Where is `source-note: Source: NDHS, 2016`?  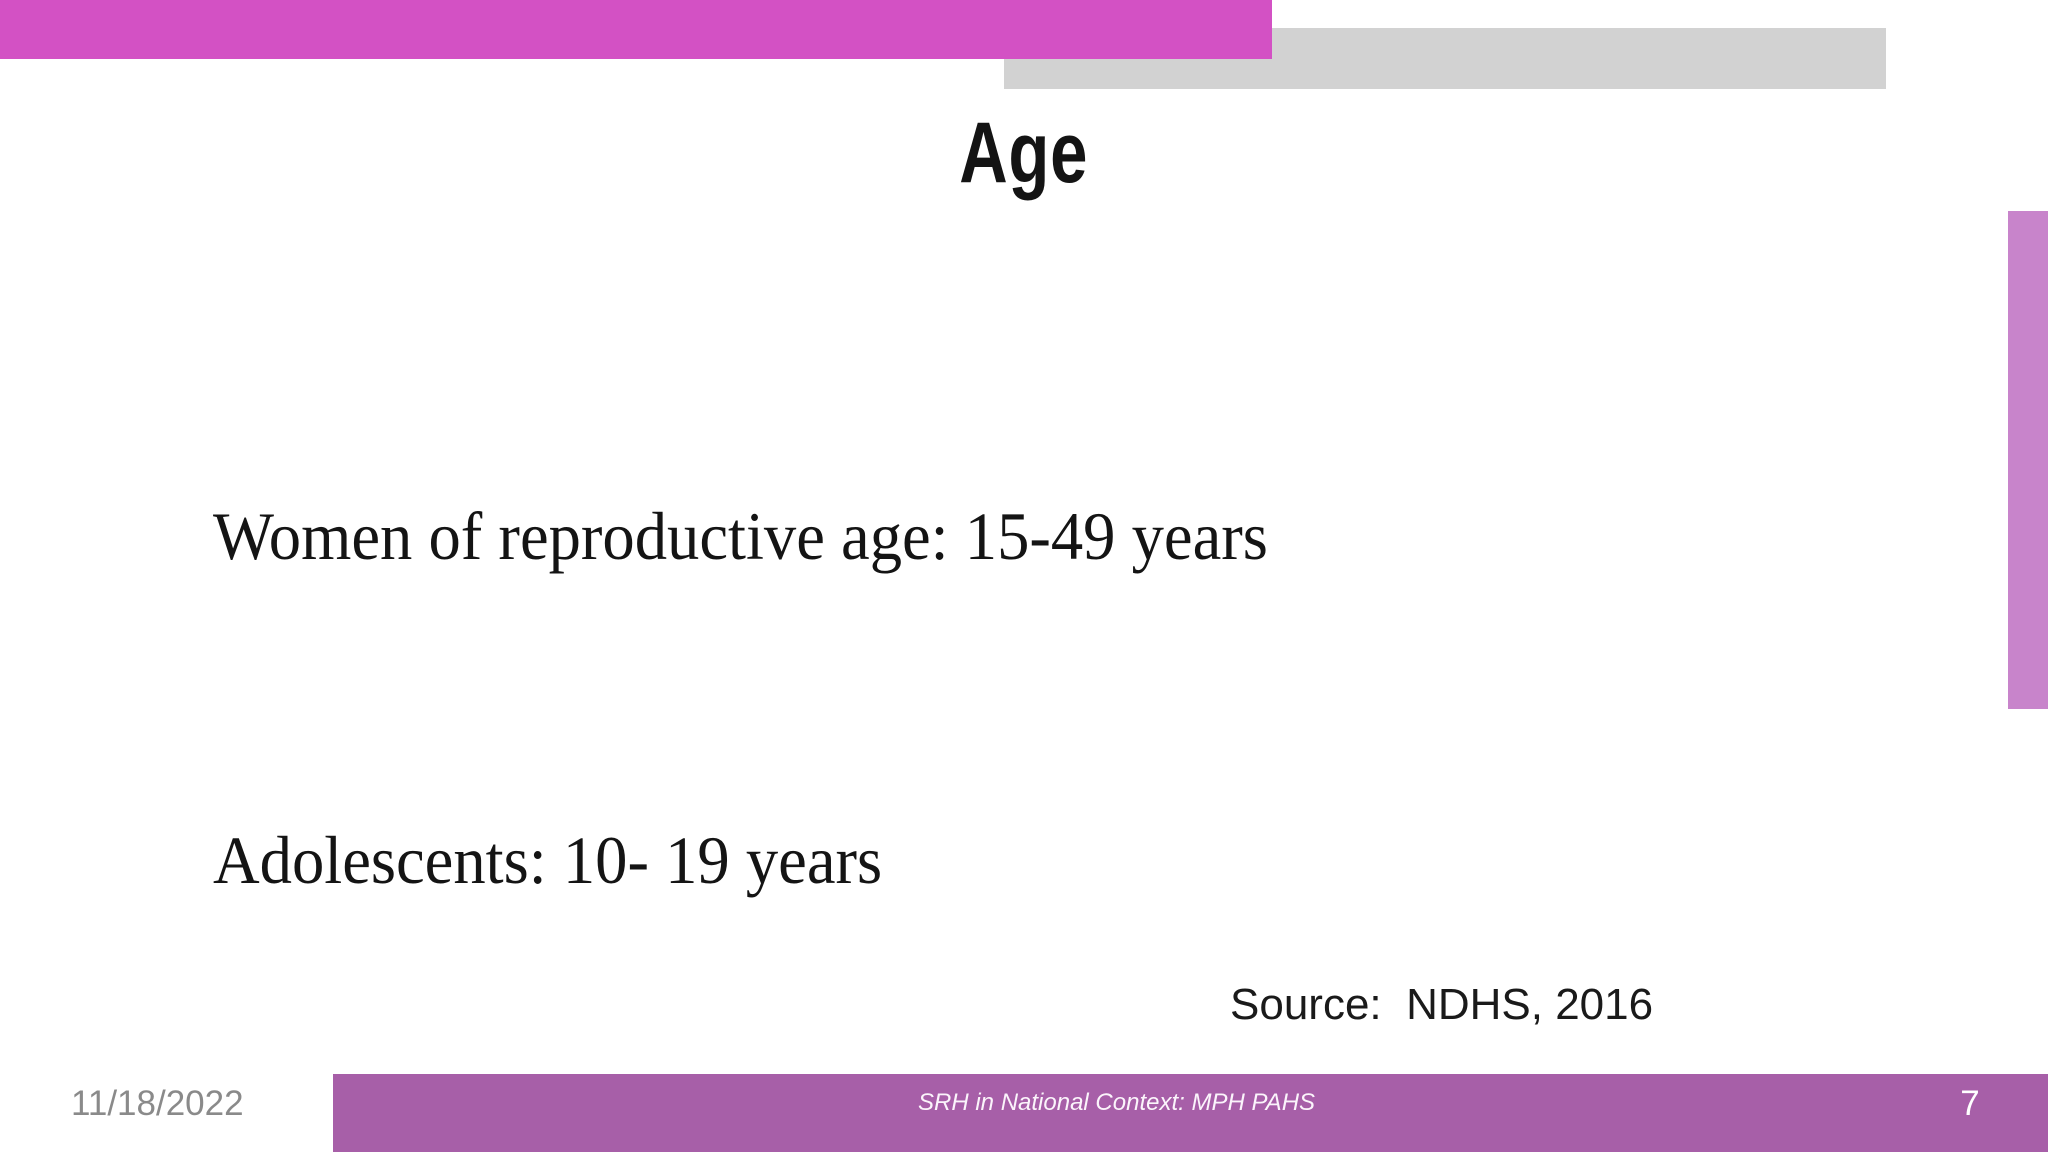 source-note: Source: NDHS, 2016 is located at coordinates (1442, 1004).